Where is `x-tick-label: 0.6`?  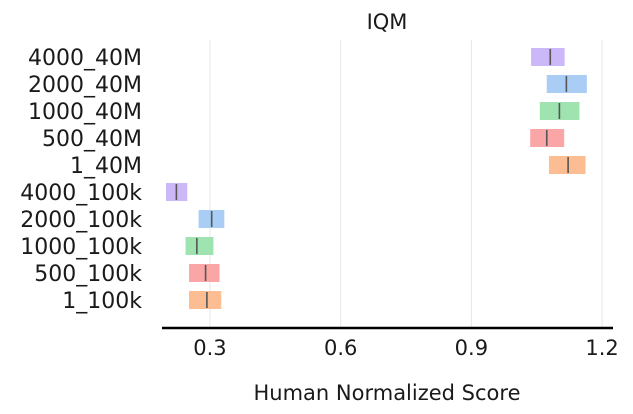
x-tick-label: 0.6 is located at coordinates (340, 348).